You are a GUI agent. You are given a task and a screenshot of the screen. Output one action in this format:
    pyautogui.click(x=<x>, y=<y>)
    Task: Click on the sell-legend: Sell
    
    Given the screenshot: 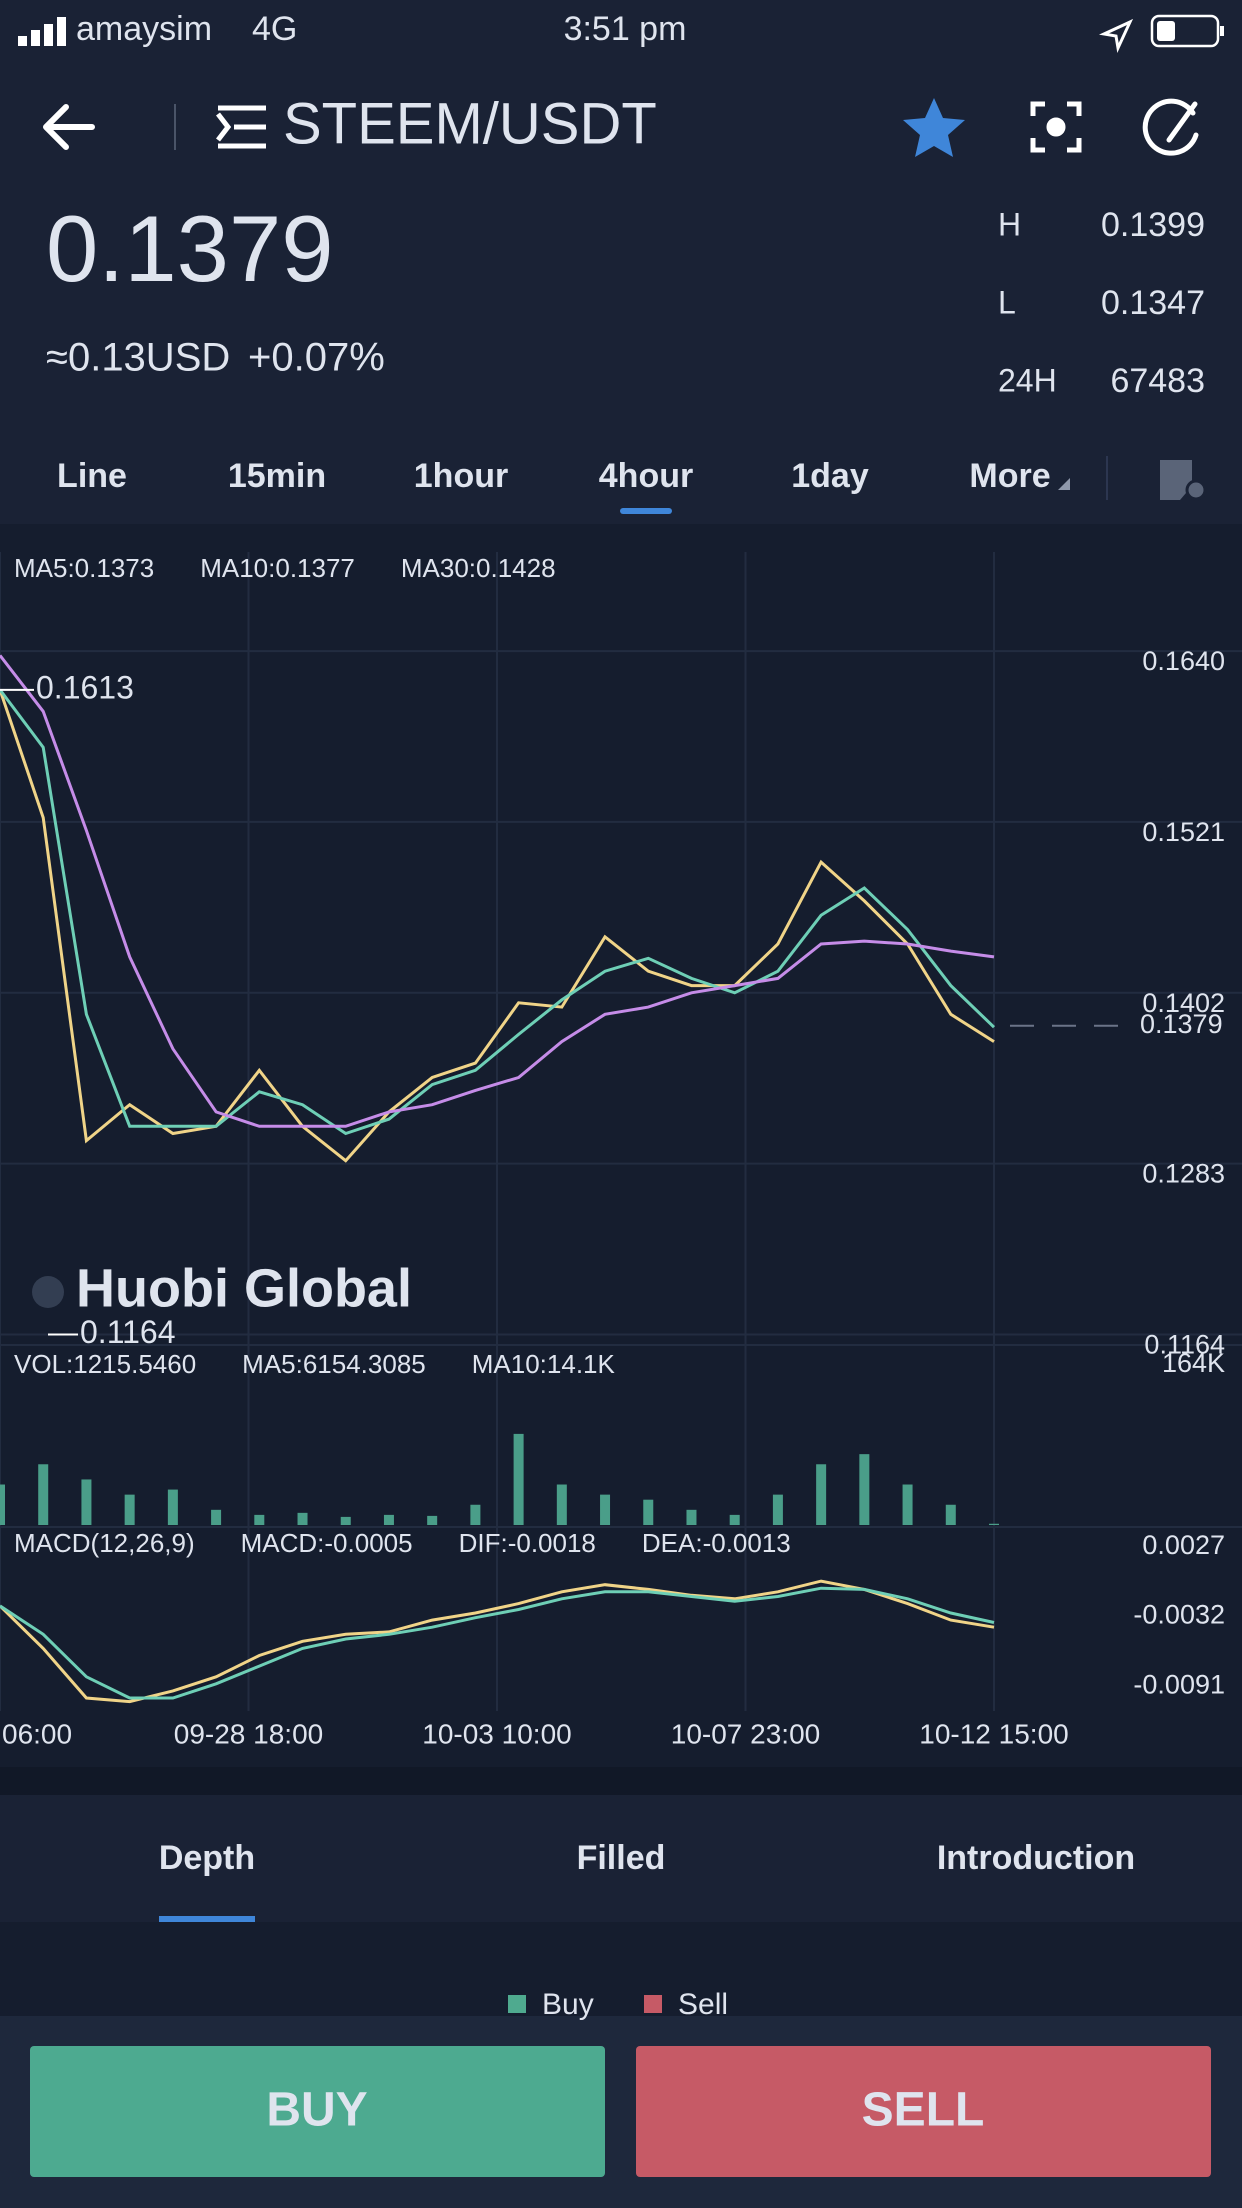 What is the action you would take?
    pyautogui.click(x=703, y=2004)
    